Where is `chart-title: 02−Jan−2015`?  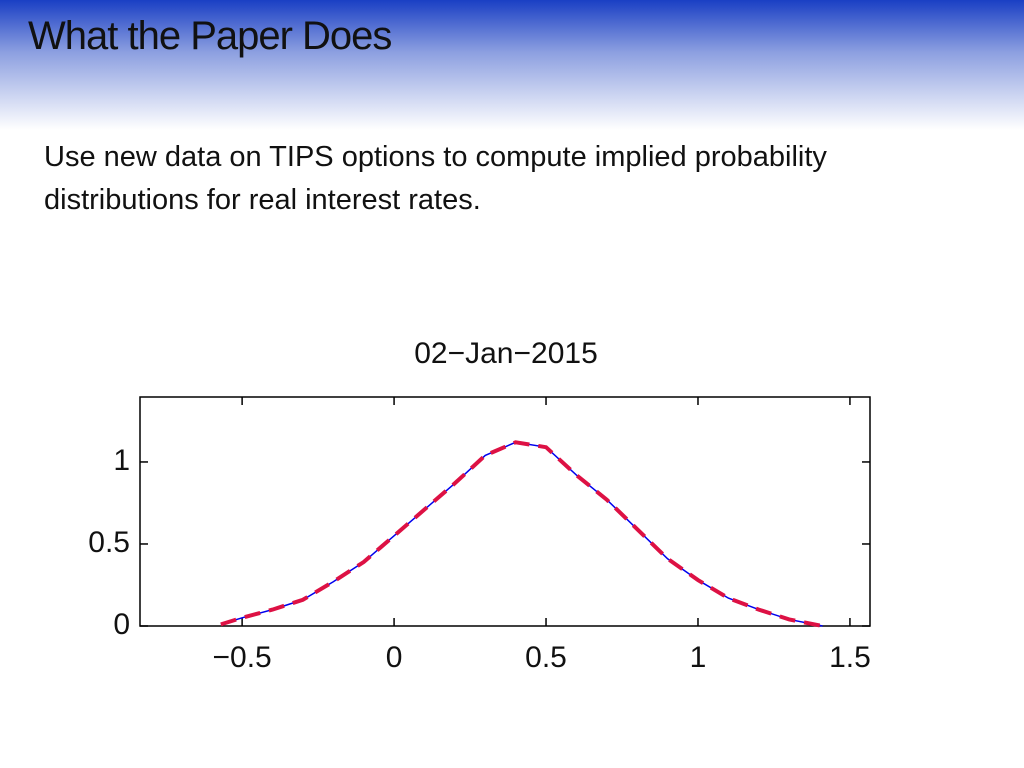
chart-title: 02−Jan−2015 is located at coordinates (506, 353).